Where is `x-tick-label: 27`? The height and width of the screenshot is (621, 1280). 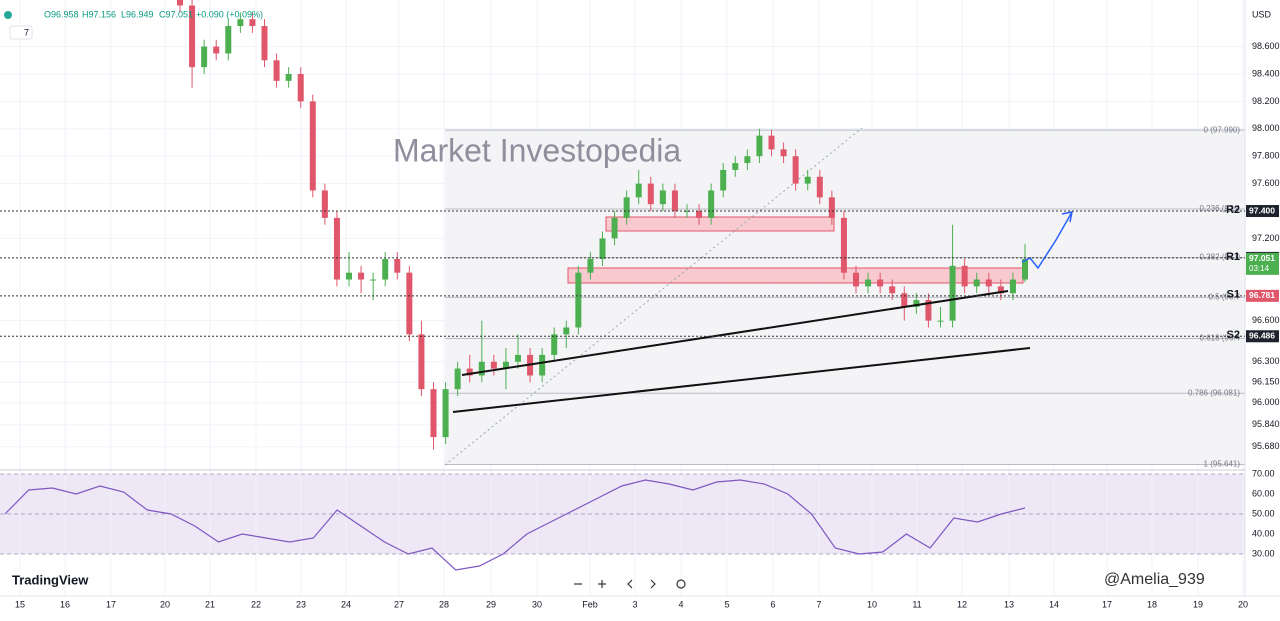 x-tick-label: 27 is located at coordinates (399, 604).